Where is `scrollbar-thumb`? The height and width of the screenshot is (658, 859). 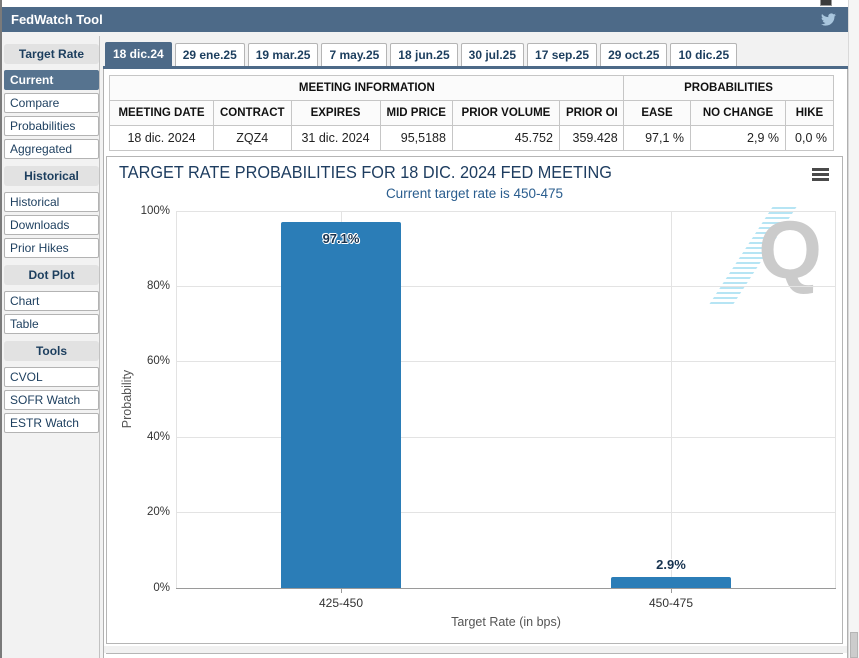 scrollbar-thumb is located at coordinates (854, 645).